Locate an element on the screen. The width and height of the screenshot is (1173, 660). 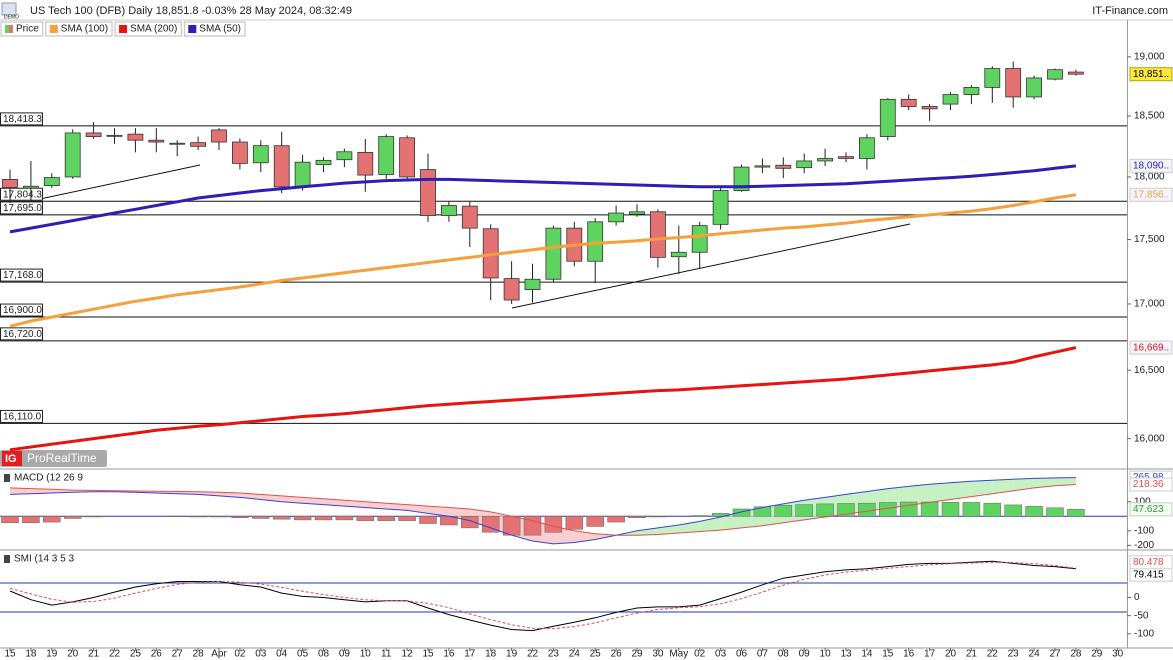
level-label: 16,110.0 is located at coordinates (22, 417).